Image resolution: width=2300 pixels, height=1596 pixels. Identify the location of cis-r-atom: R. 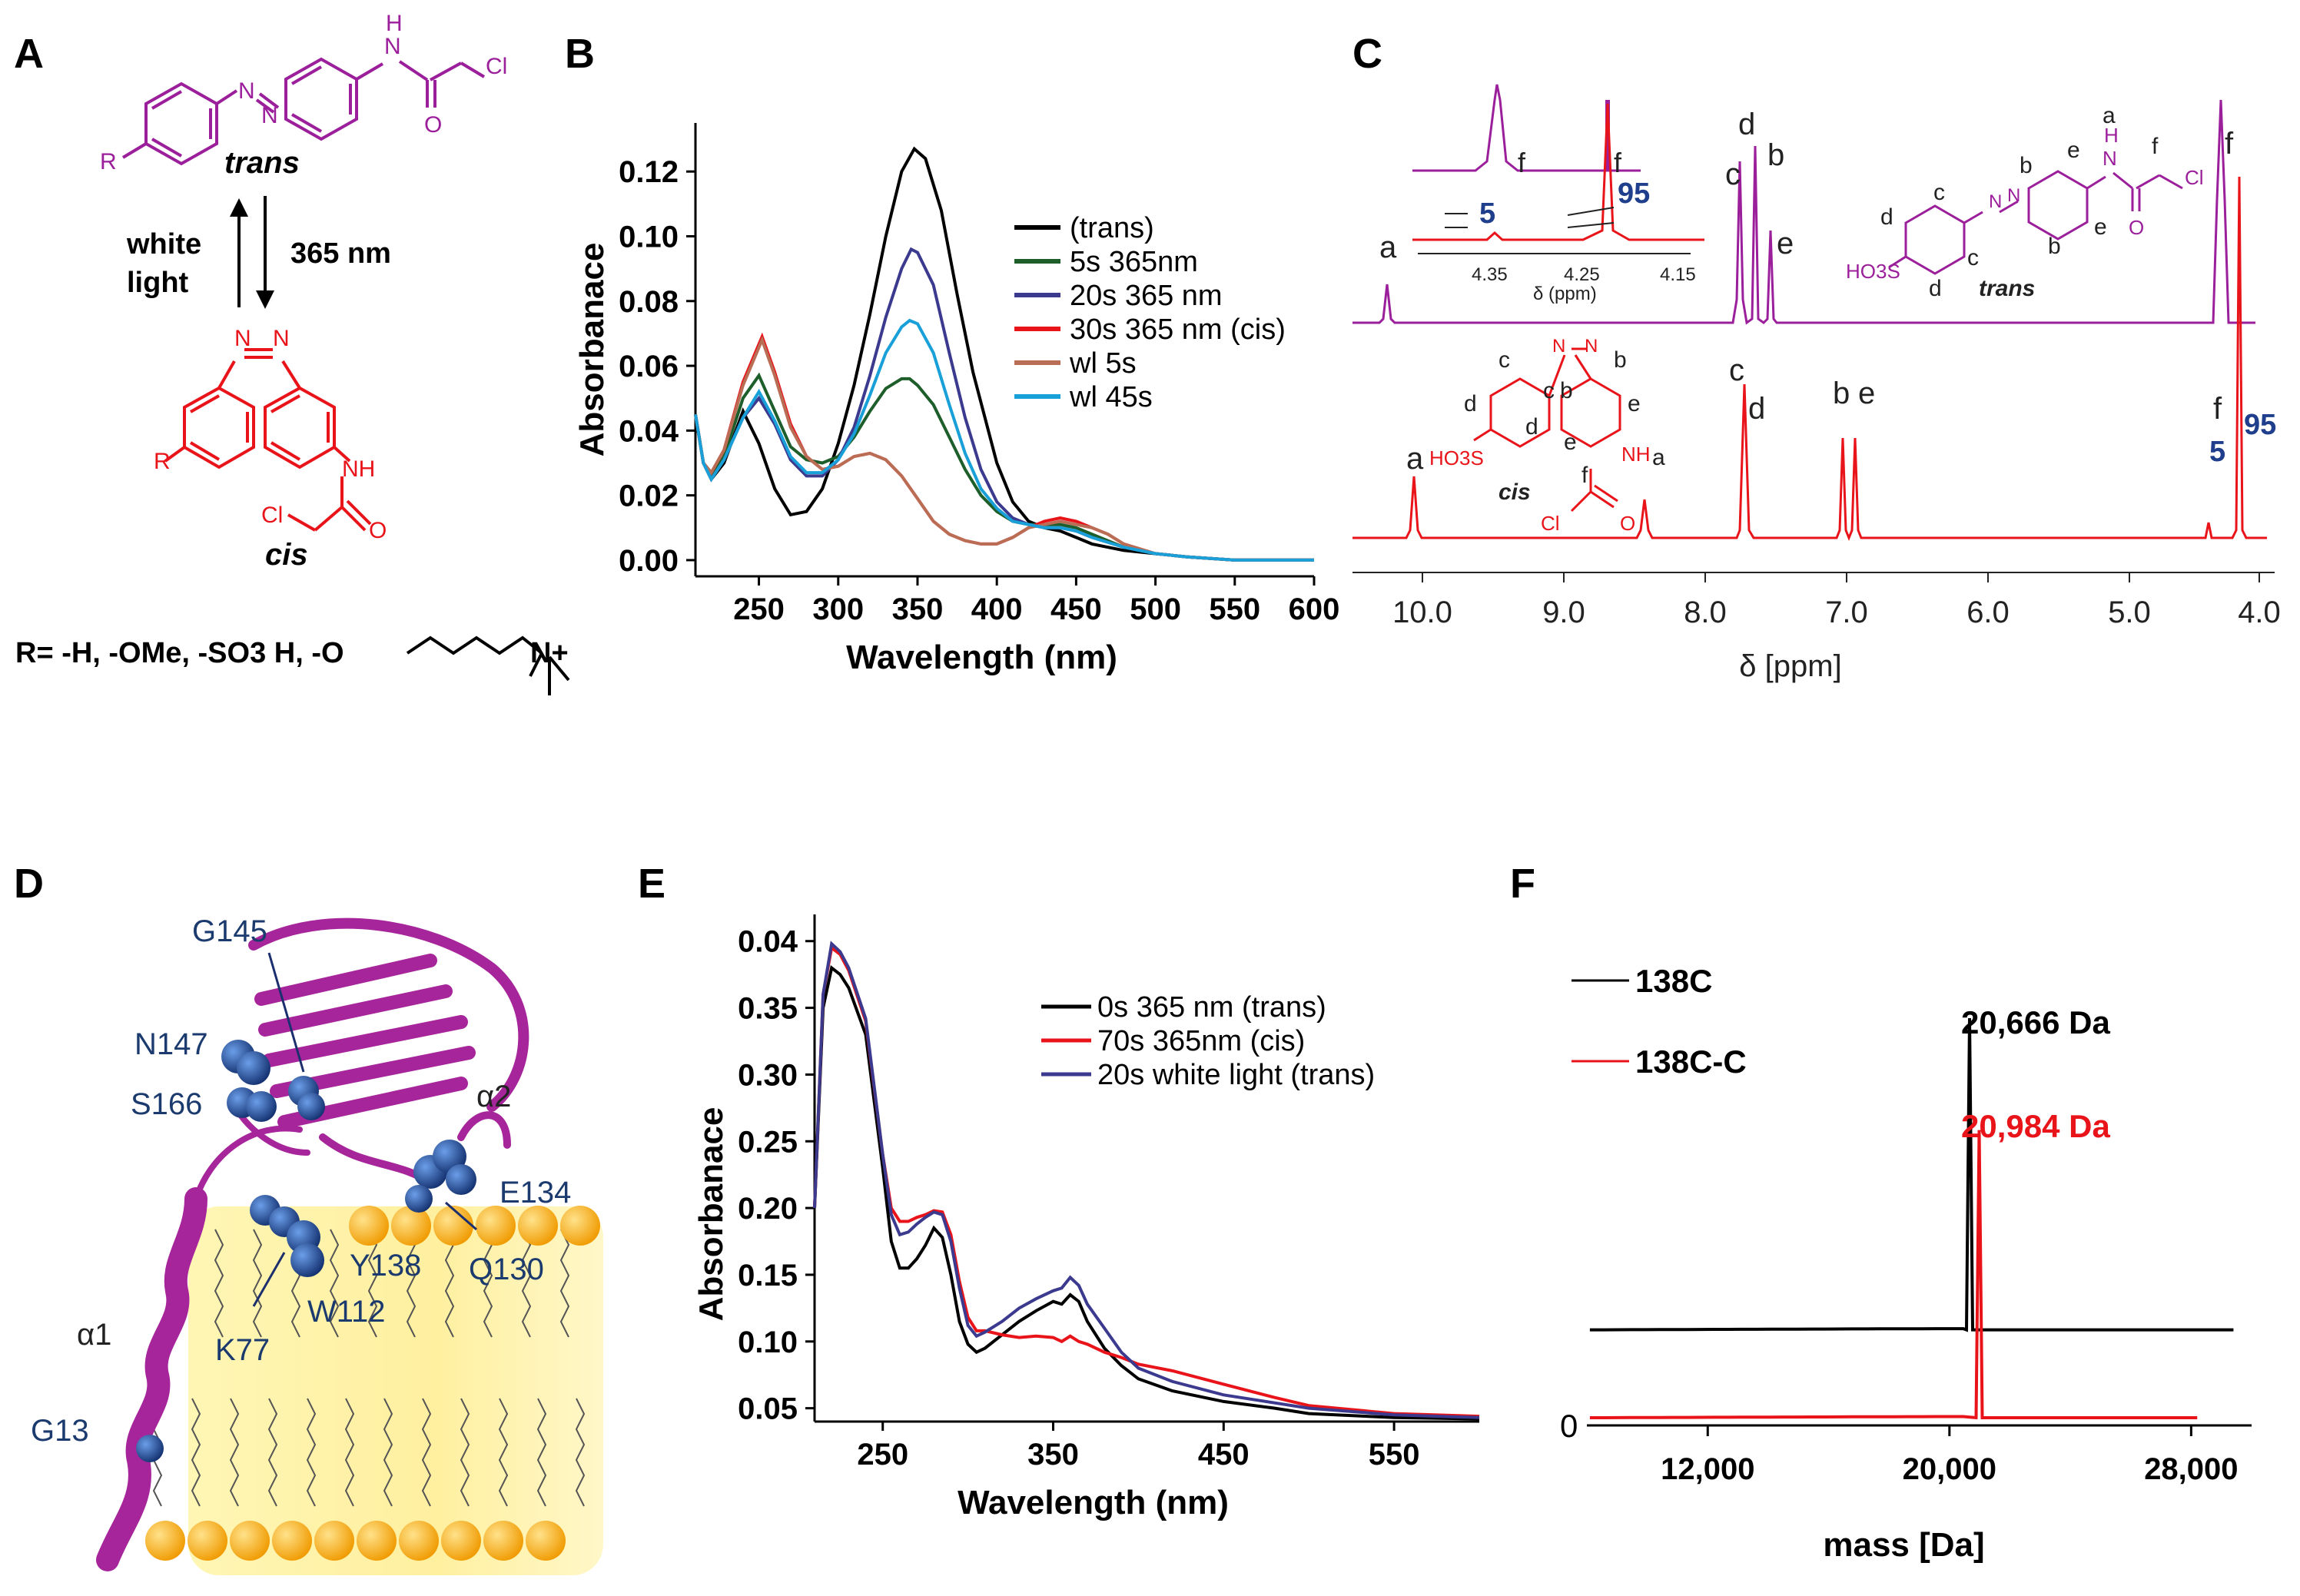
(163, 461).